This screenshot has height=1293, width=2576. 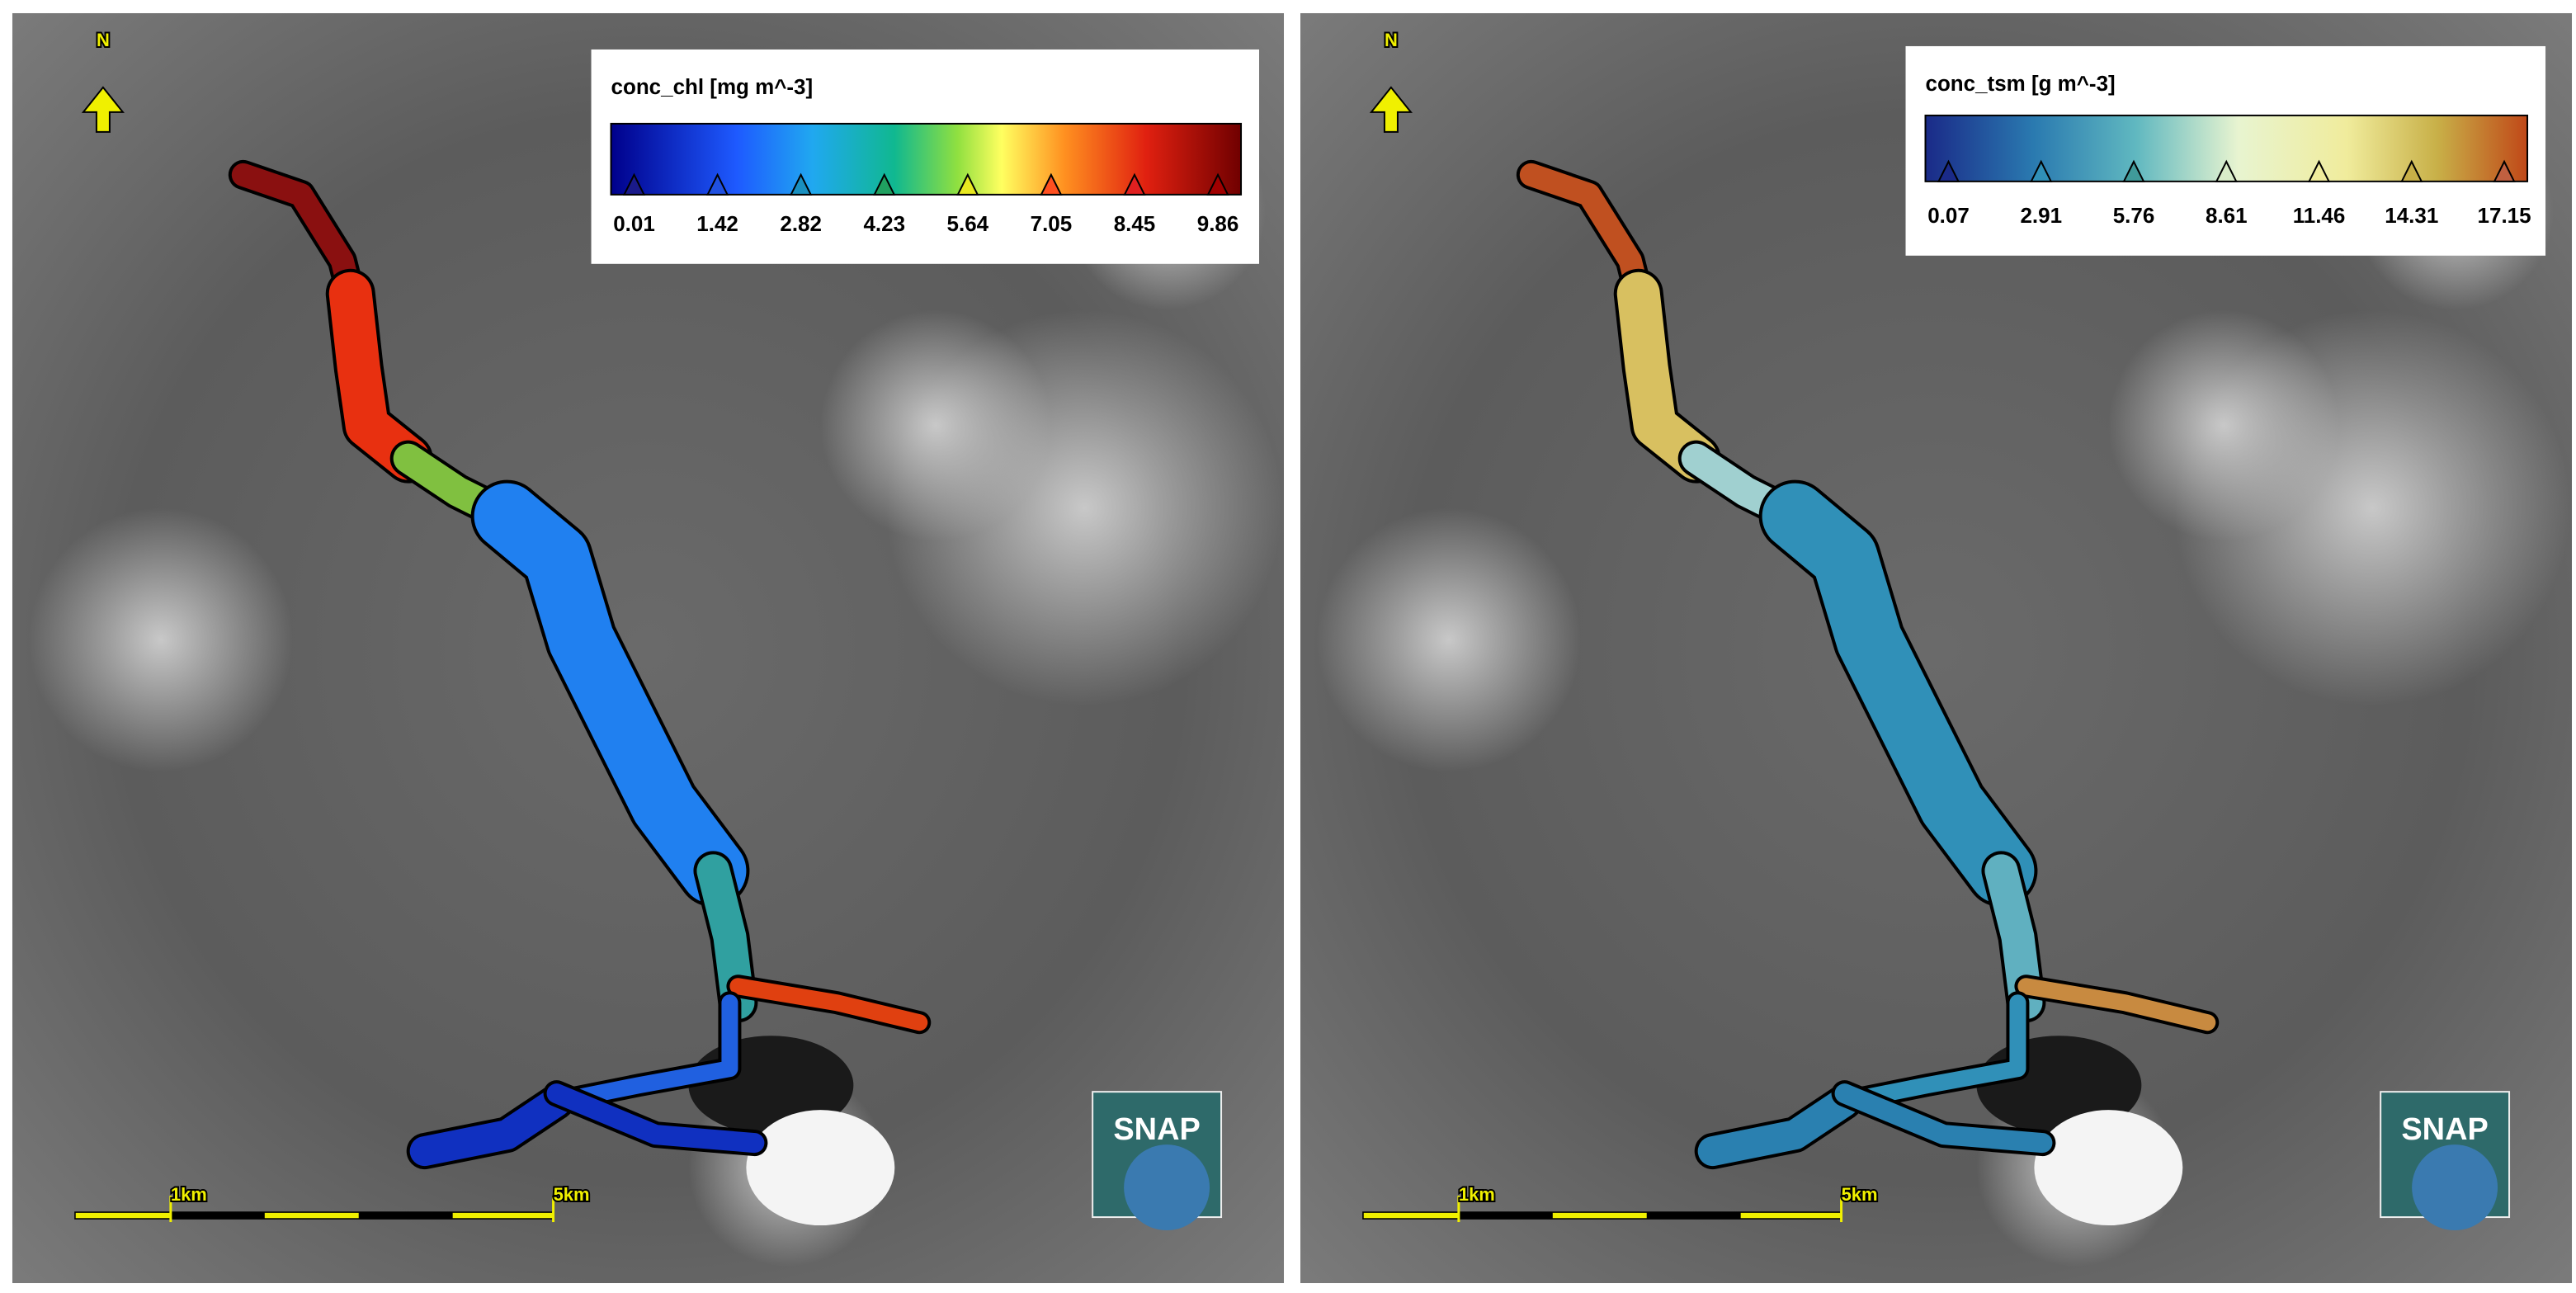 What do you see at coordinates (1218, 224) in the screenshot?
I see `legend-tick-label: 9.86` at bounding box center [1218, 224].